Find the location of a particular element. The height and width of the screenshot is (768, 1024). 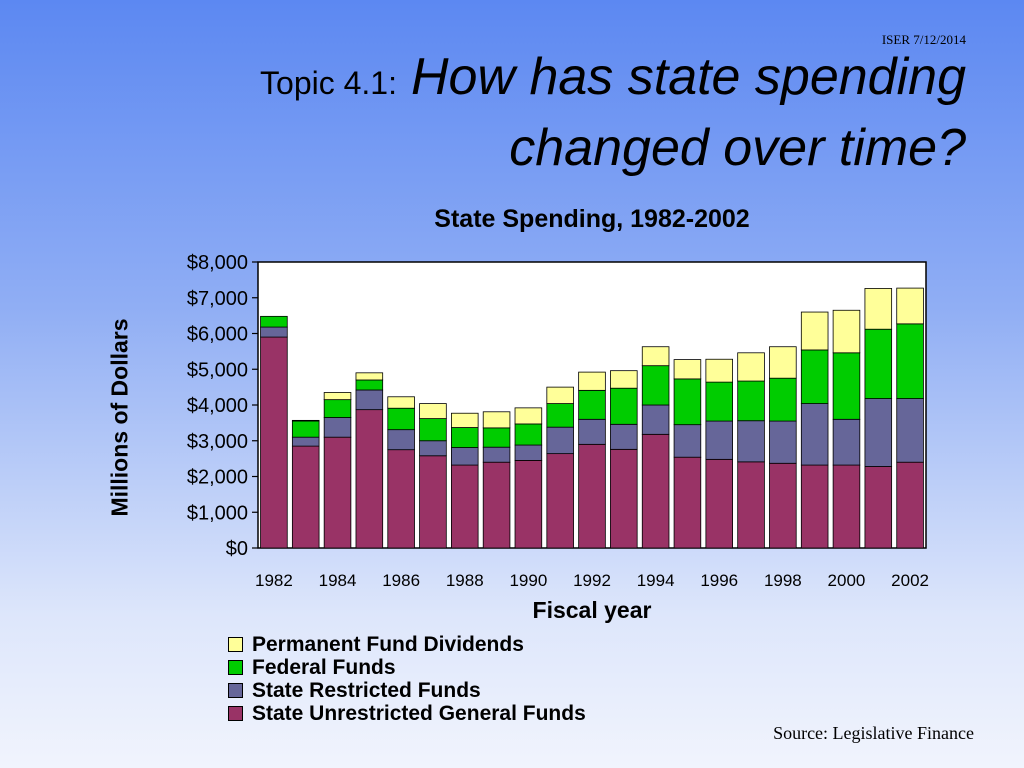

bar-permanent-fund-dividends-1997 is located at coordinates (751, 367).